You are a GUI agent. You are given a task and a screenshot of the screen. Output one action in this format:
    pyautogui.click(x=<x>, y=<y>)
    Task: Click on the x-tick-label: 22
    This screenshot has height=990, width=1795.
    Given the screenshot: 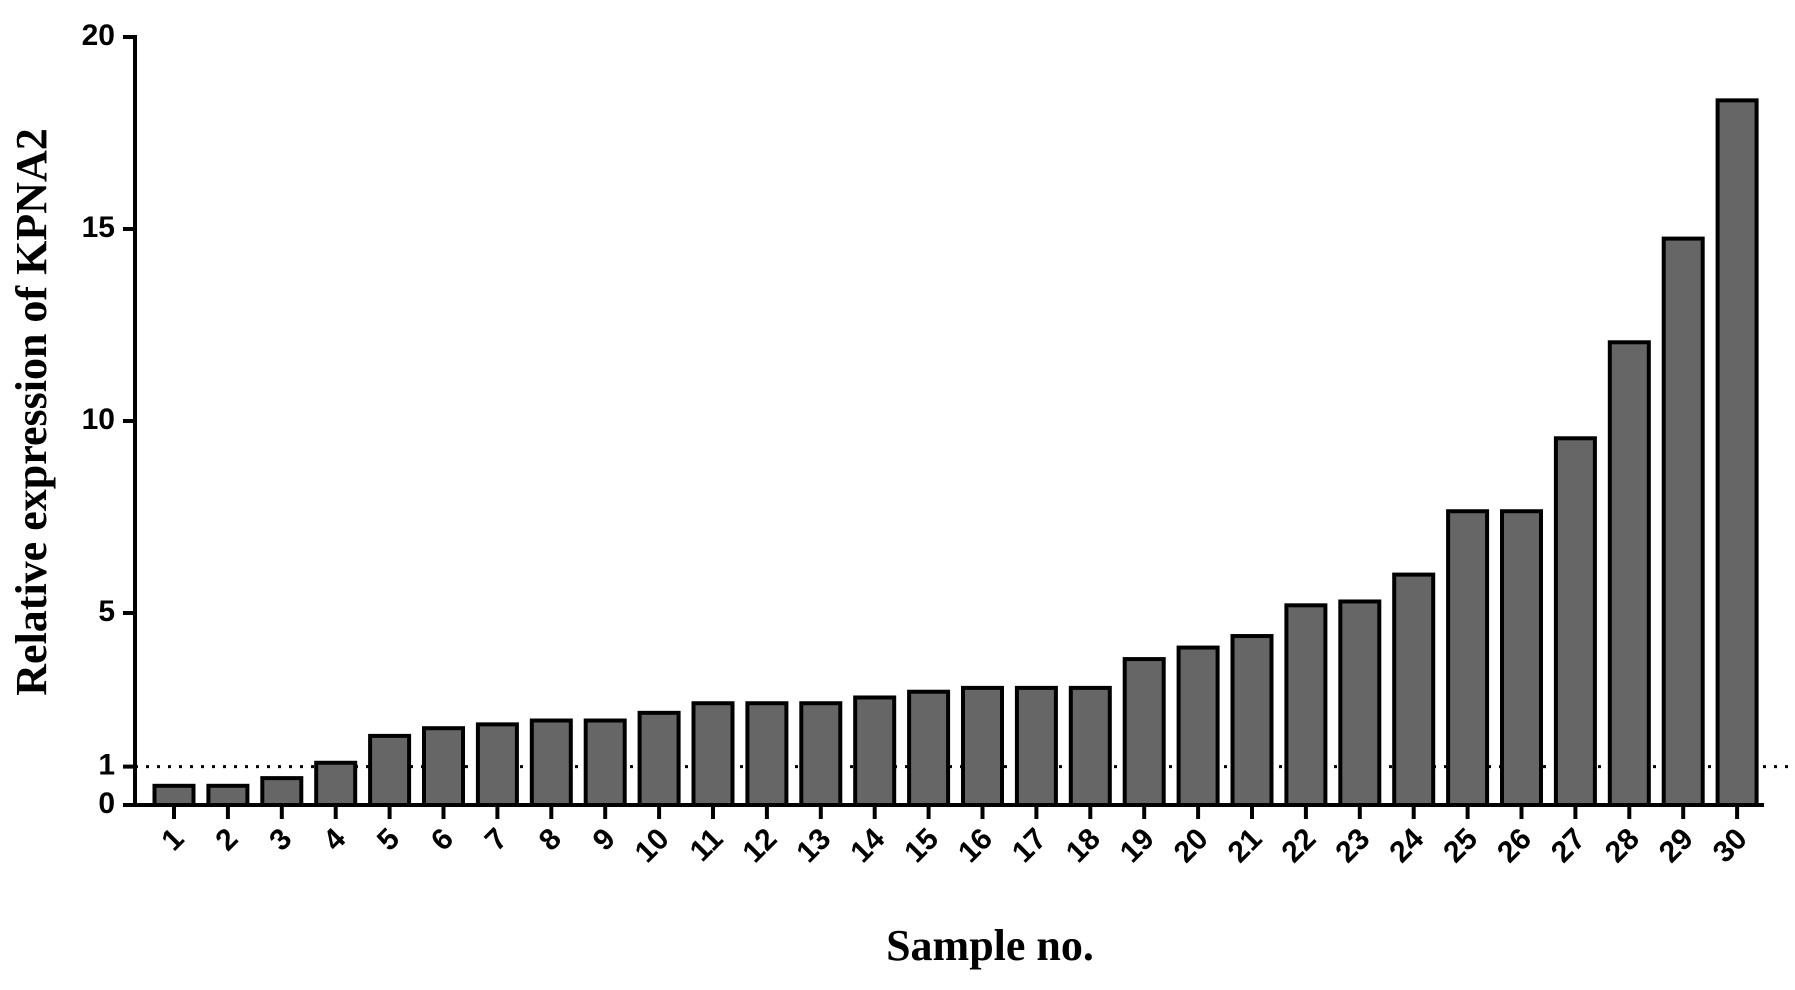 What is the action you would take?
    pyautogui.click(x=1299, y=845)
    